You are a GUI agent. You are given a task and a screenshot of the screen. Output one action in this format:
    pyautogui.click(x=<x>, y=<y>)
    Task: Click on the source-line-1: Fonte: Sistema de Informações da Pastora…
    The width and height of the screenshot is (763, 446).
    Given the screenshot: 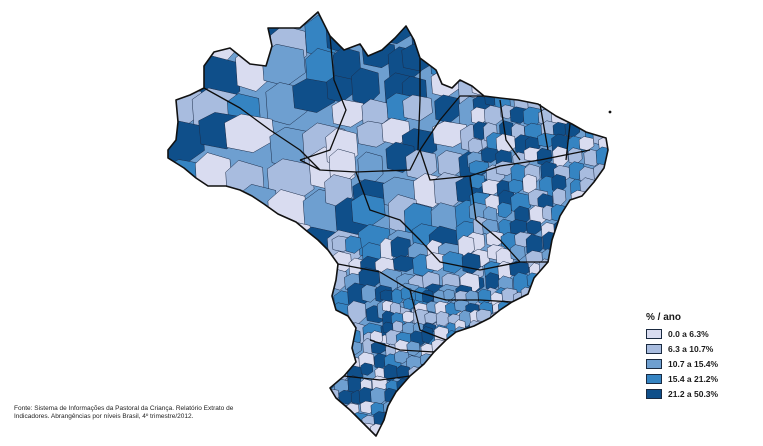 What is the action you would take?
    pyautogui.click(x=124, y=408)
    